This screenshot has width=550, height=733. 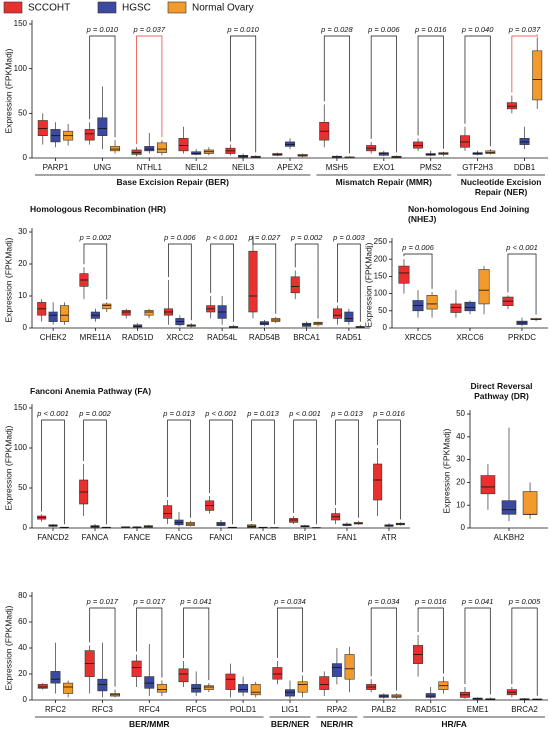 I want to click on x-tick-label: RFC3, so click(x=102, y=709).